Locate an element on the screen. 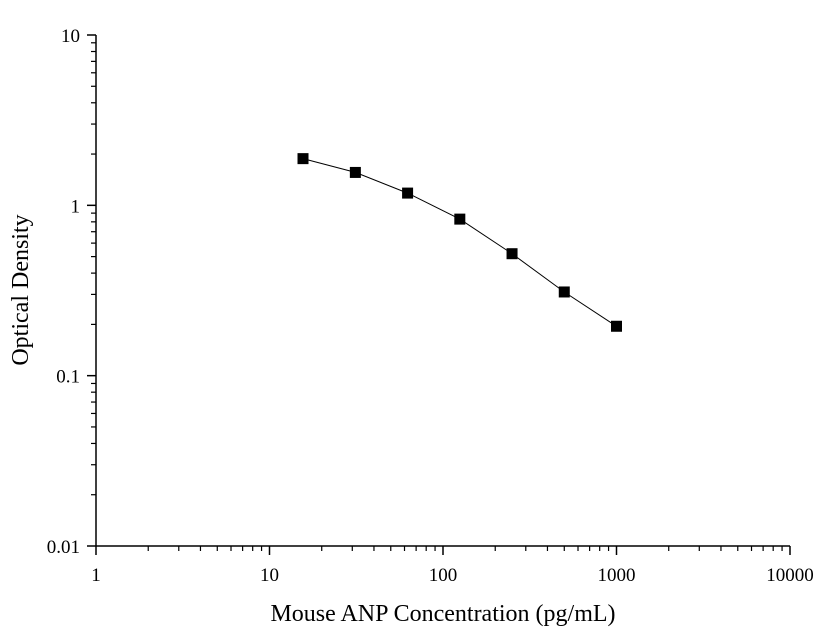 The width and height of the screenshot is (825, 639). y-axis-title: Optical Density is located at coordinates (21, 289).